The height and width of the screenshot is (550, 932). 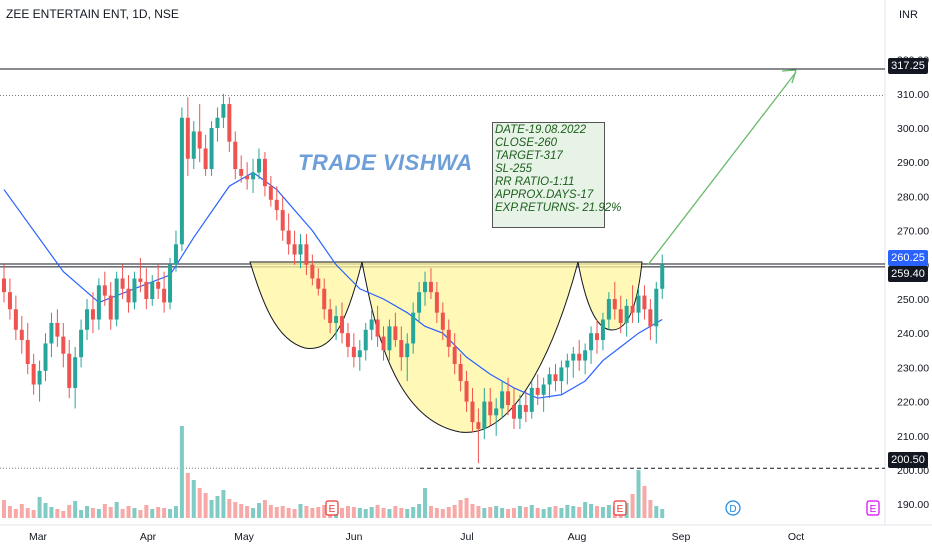 I want to click on event-marker-label: E, so click(x=873, y=509).